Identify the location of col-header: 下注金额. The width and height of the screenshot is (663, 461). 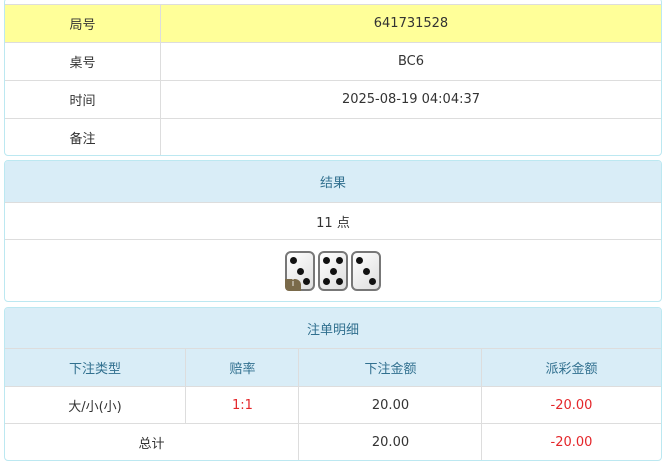
(390, 367).